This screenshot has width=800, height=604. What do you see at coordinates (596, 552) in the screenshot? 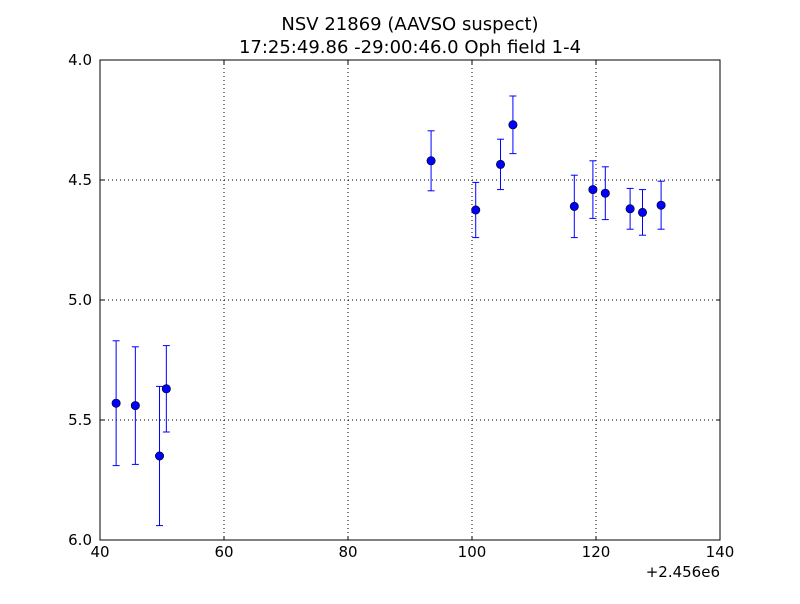
I see `x-tick-label: 120` at bounding box center [596, 552].